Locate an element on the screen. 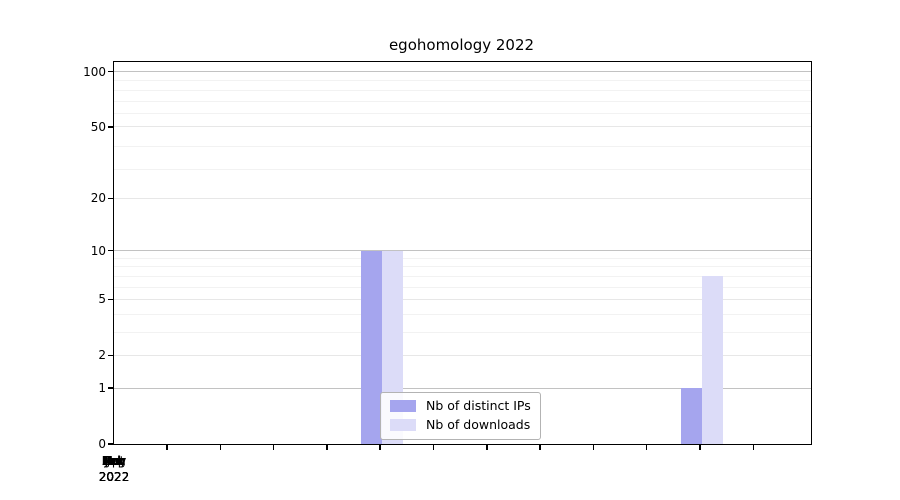  bar-may-nb-of-distinct-ips is located at coordinates (371, 347).